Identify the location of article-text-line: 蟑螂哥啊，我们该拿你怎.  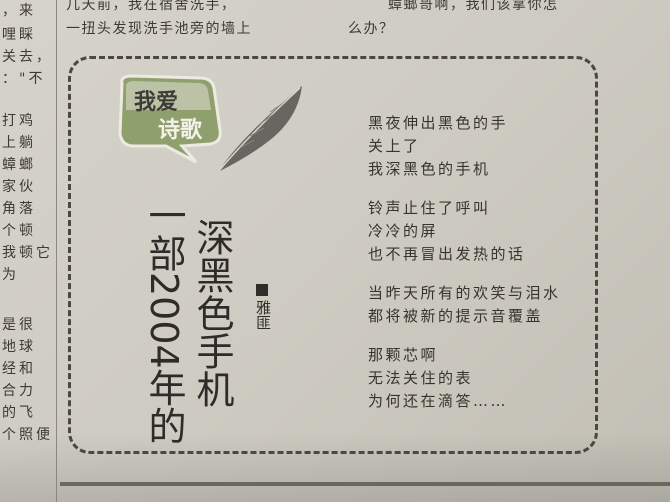
(473, 6).